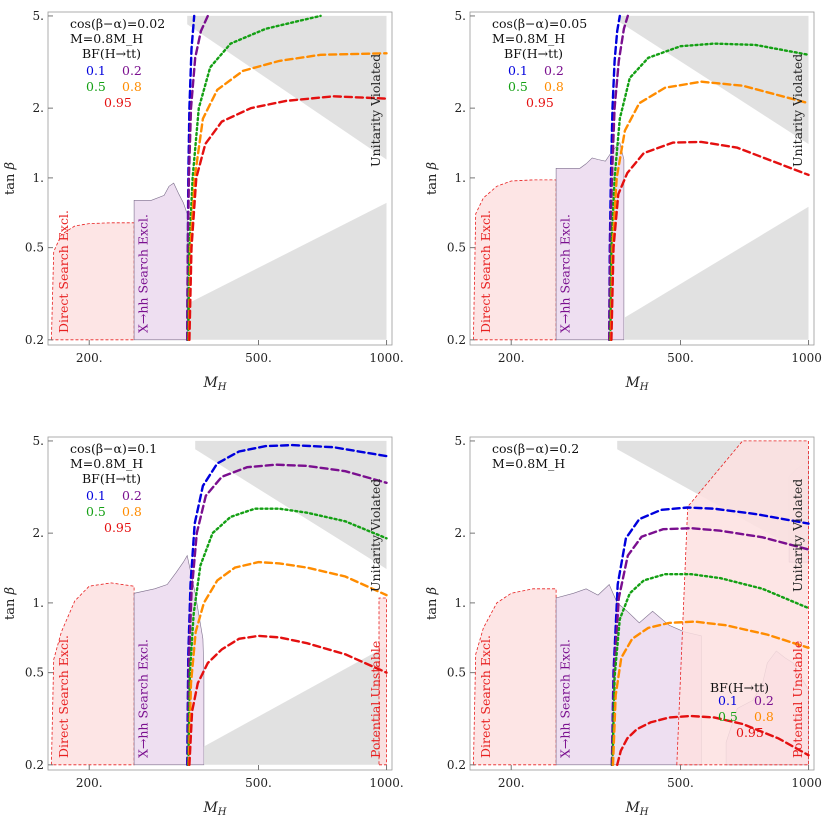 The height and width of the screenshot is (822, 822). I want to click on info-line: cos(β−α)=0.05, so click(539, 23).